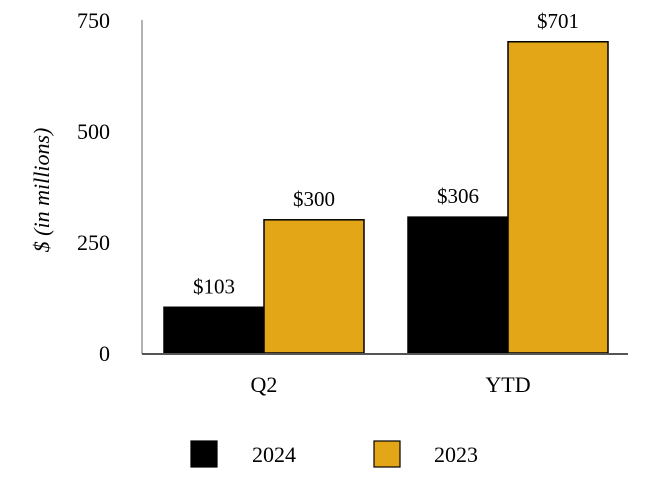  Describe the element at coordinates (387, 454) in the screenshot. I see `legend-swatch-2023` at that location.